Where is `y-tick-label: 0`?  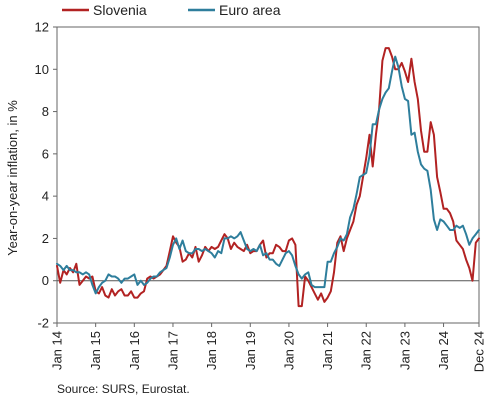
y-tick-label: 0 is located at coordinates (45, 280).